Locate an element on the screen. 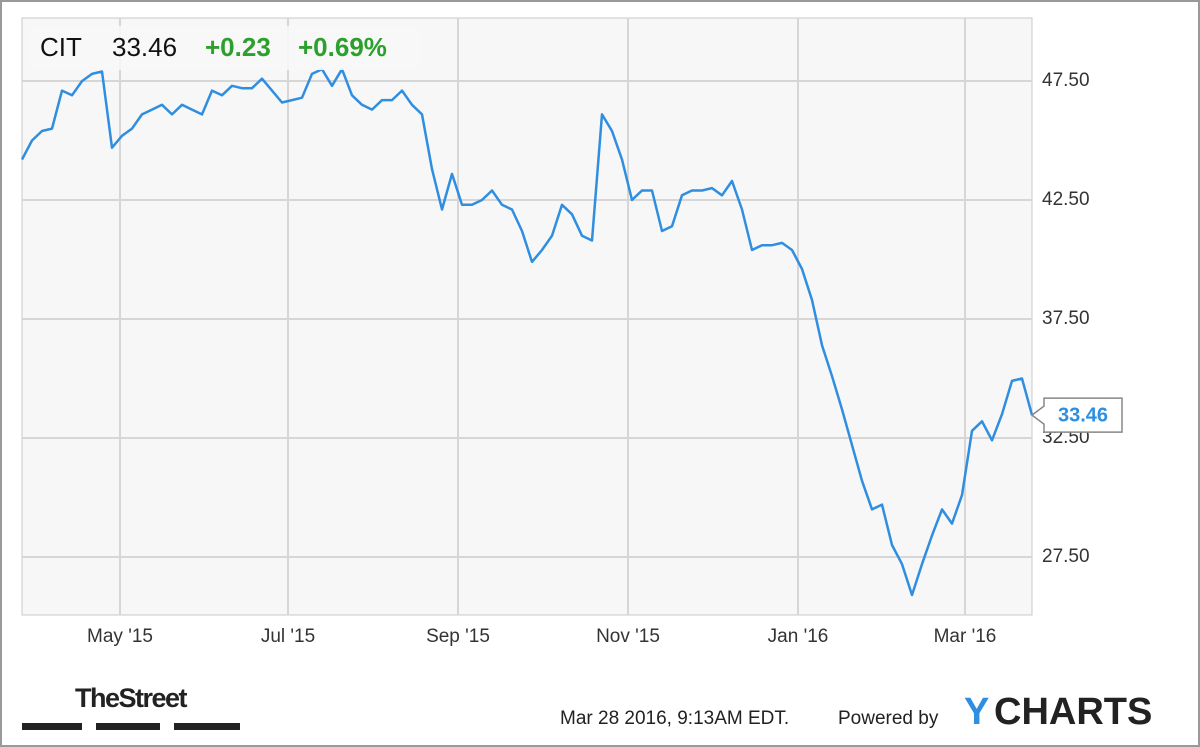 This screenshot has height=747, width=1200. logo-y: Y is located at coordinates (976, 712).